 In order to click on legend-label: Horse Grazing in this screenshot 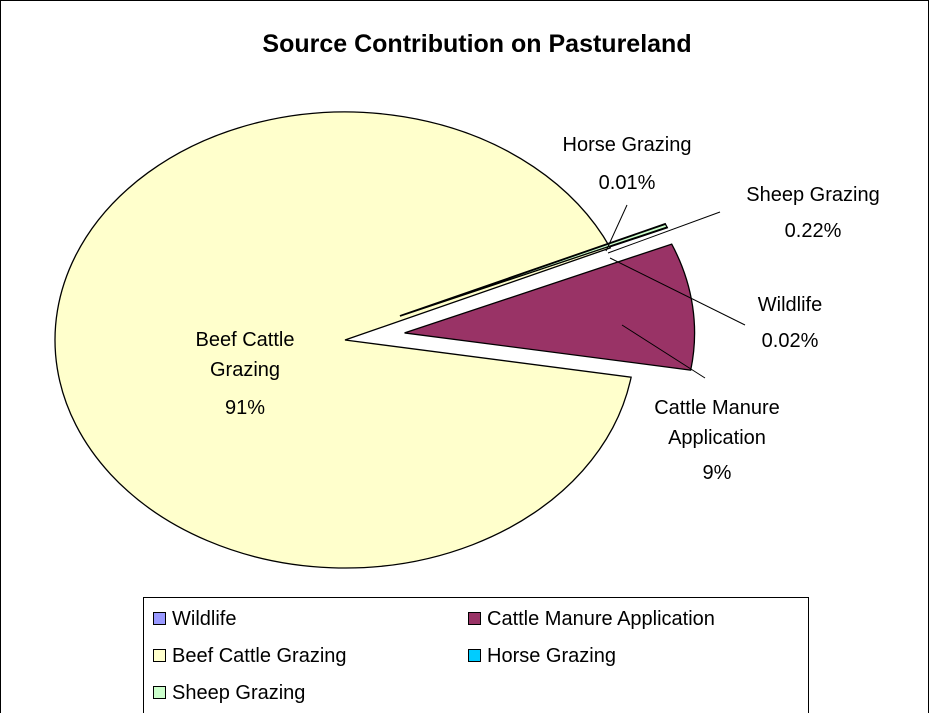, I will do `click(551, 656)`.